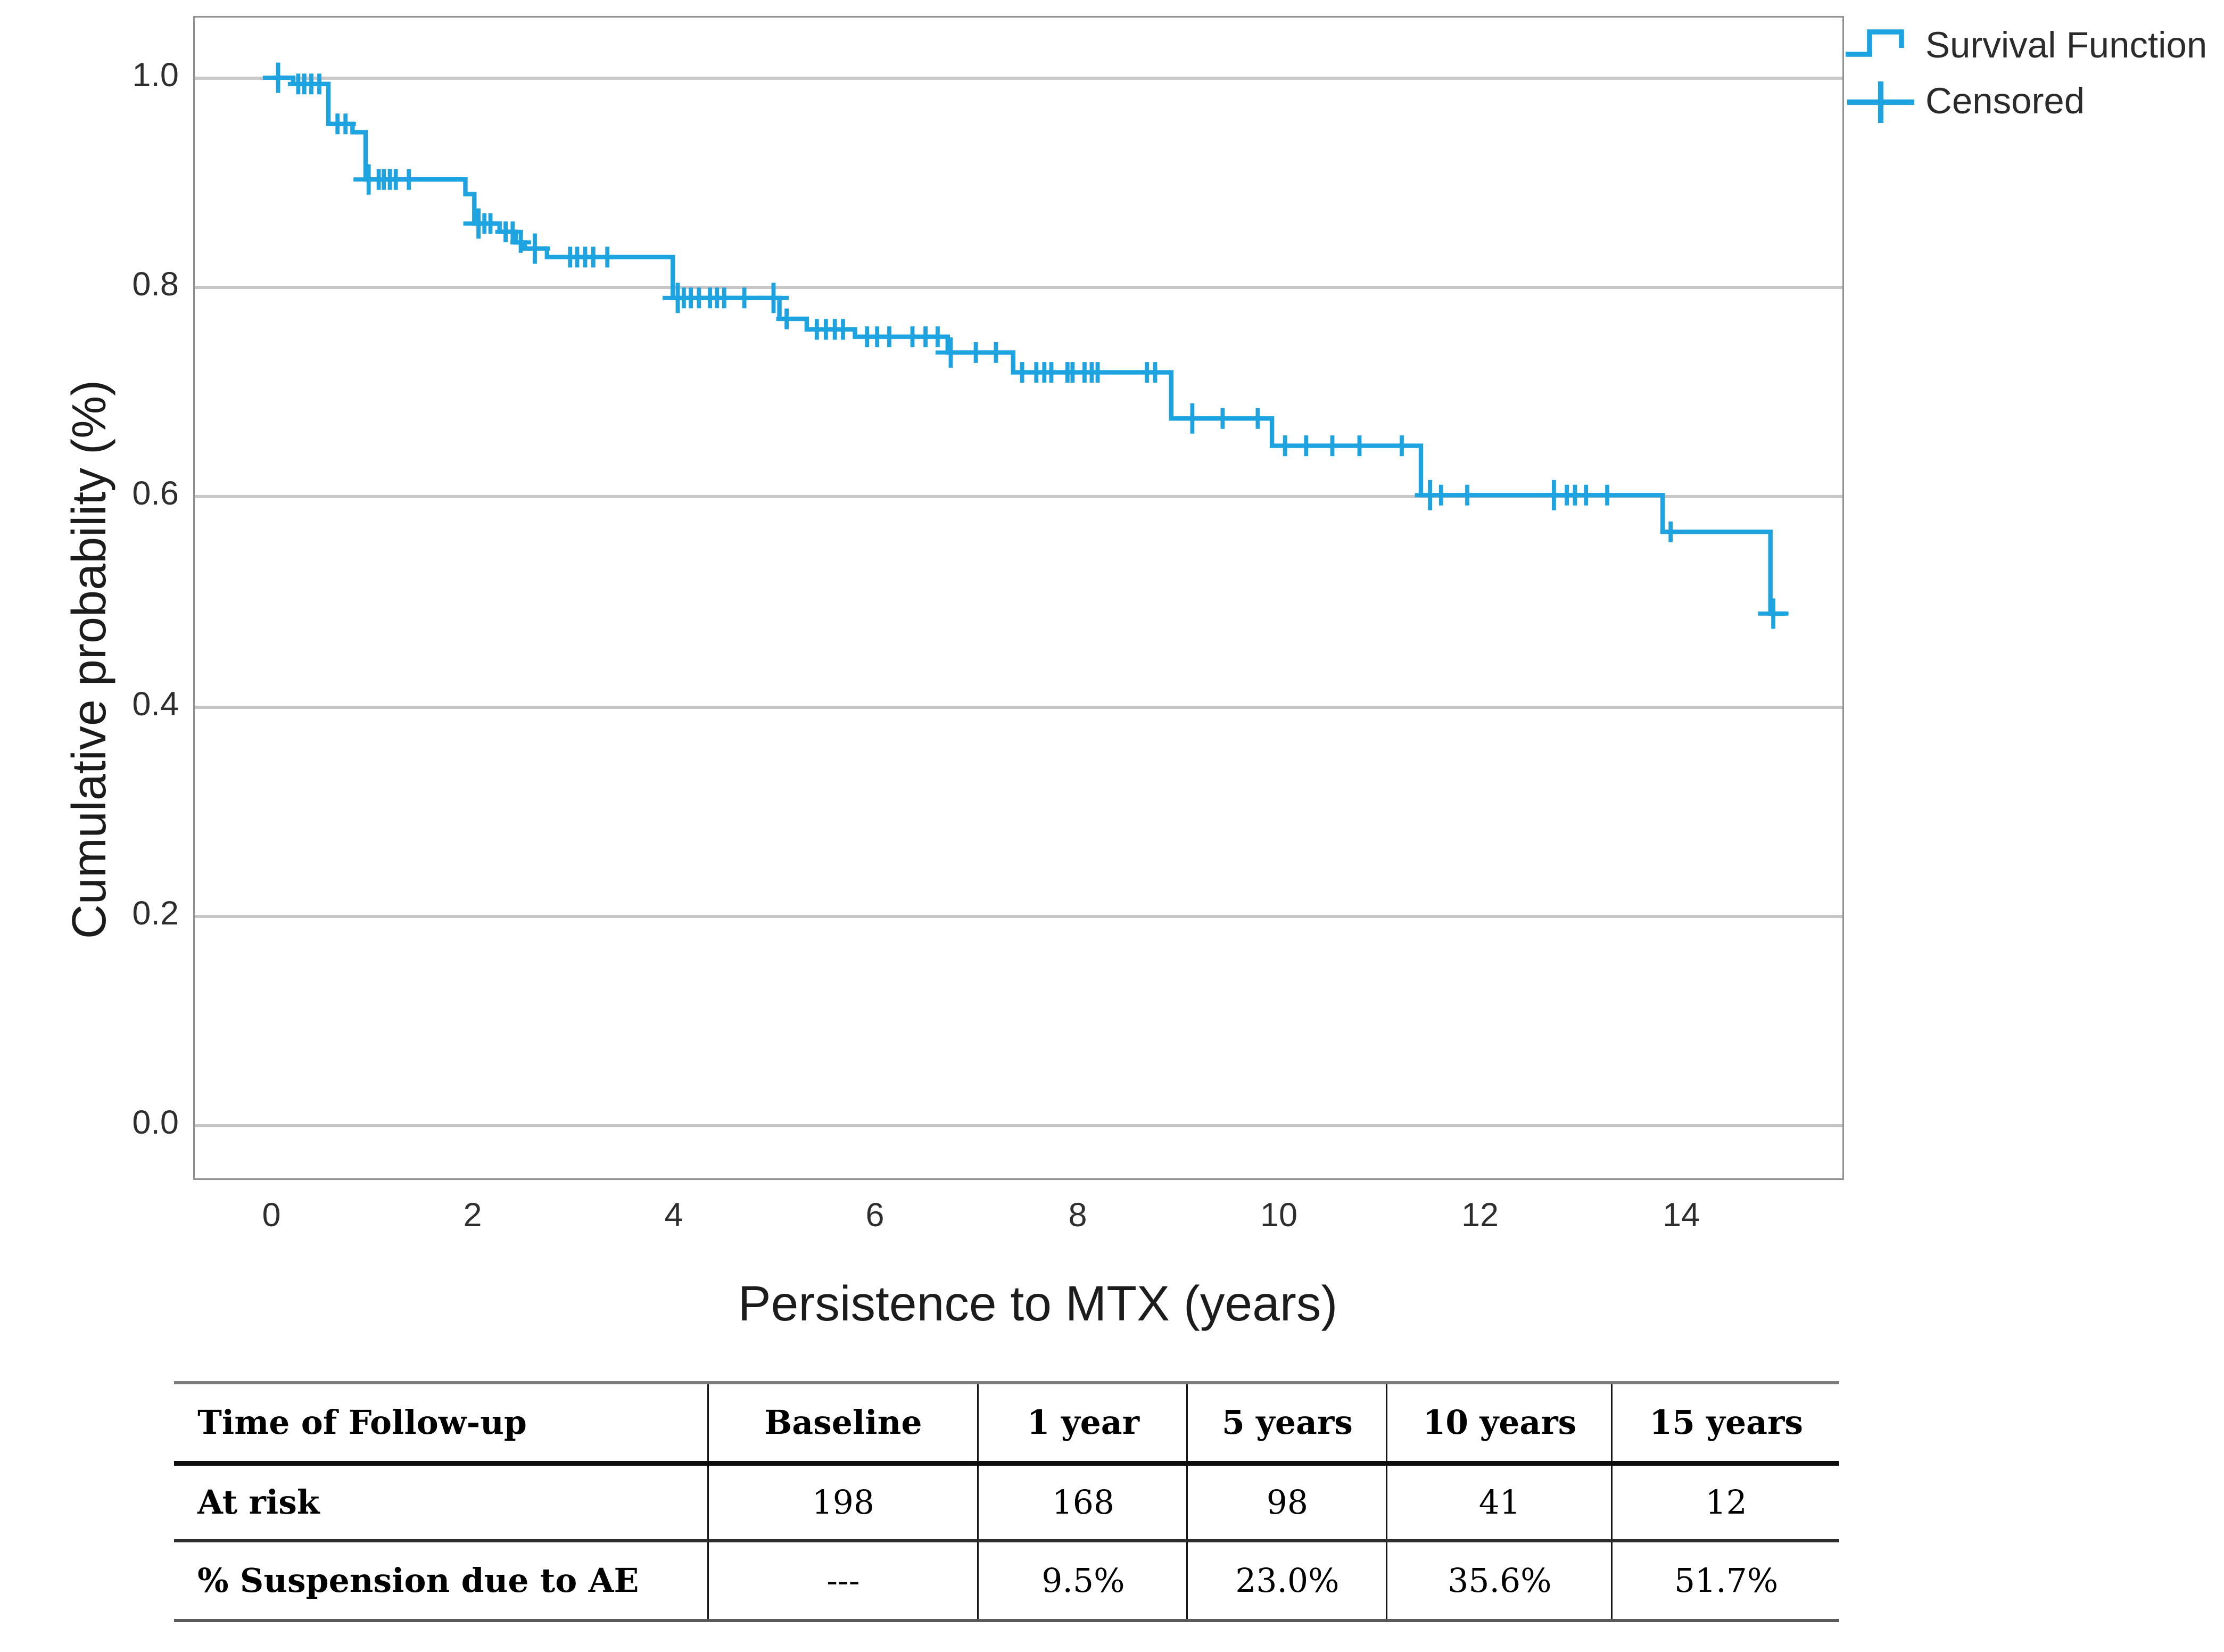  Describe the element at coordinates (1725, 1582) in the screenshot. I see `table-cell: 51.7%` at that location.